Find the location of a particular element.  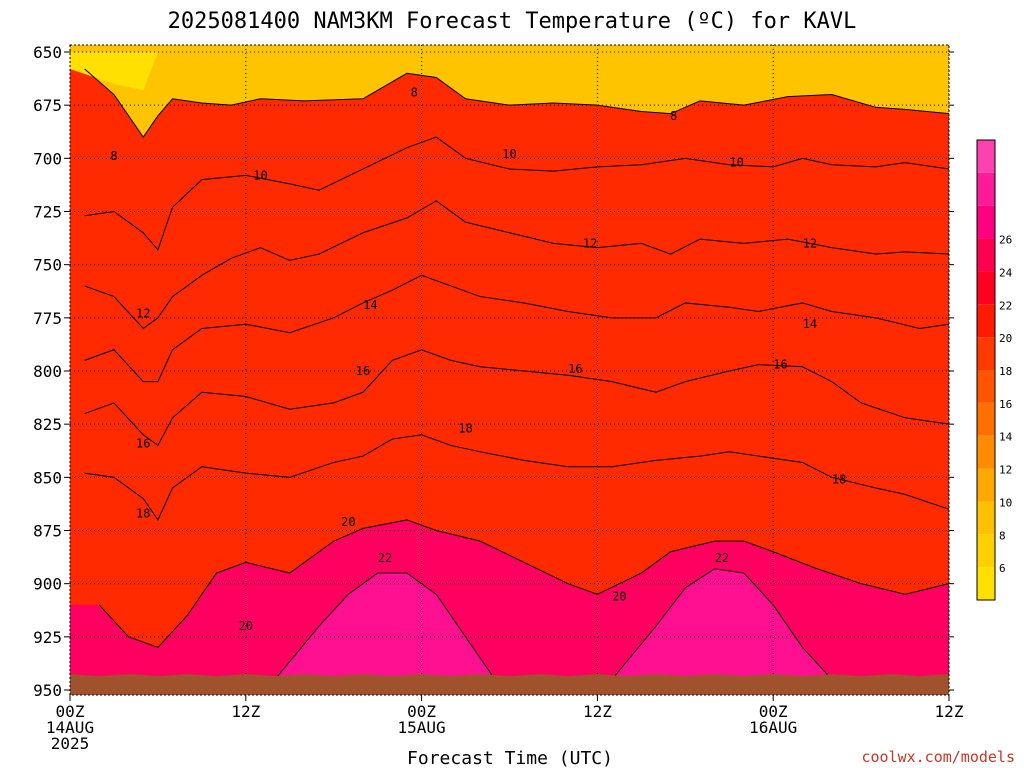

source-credit: coolwx.com/models is located at coordinates (938, 757).